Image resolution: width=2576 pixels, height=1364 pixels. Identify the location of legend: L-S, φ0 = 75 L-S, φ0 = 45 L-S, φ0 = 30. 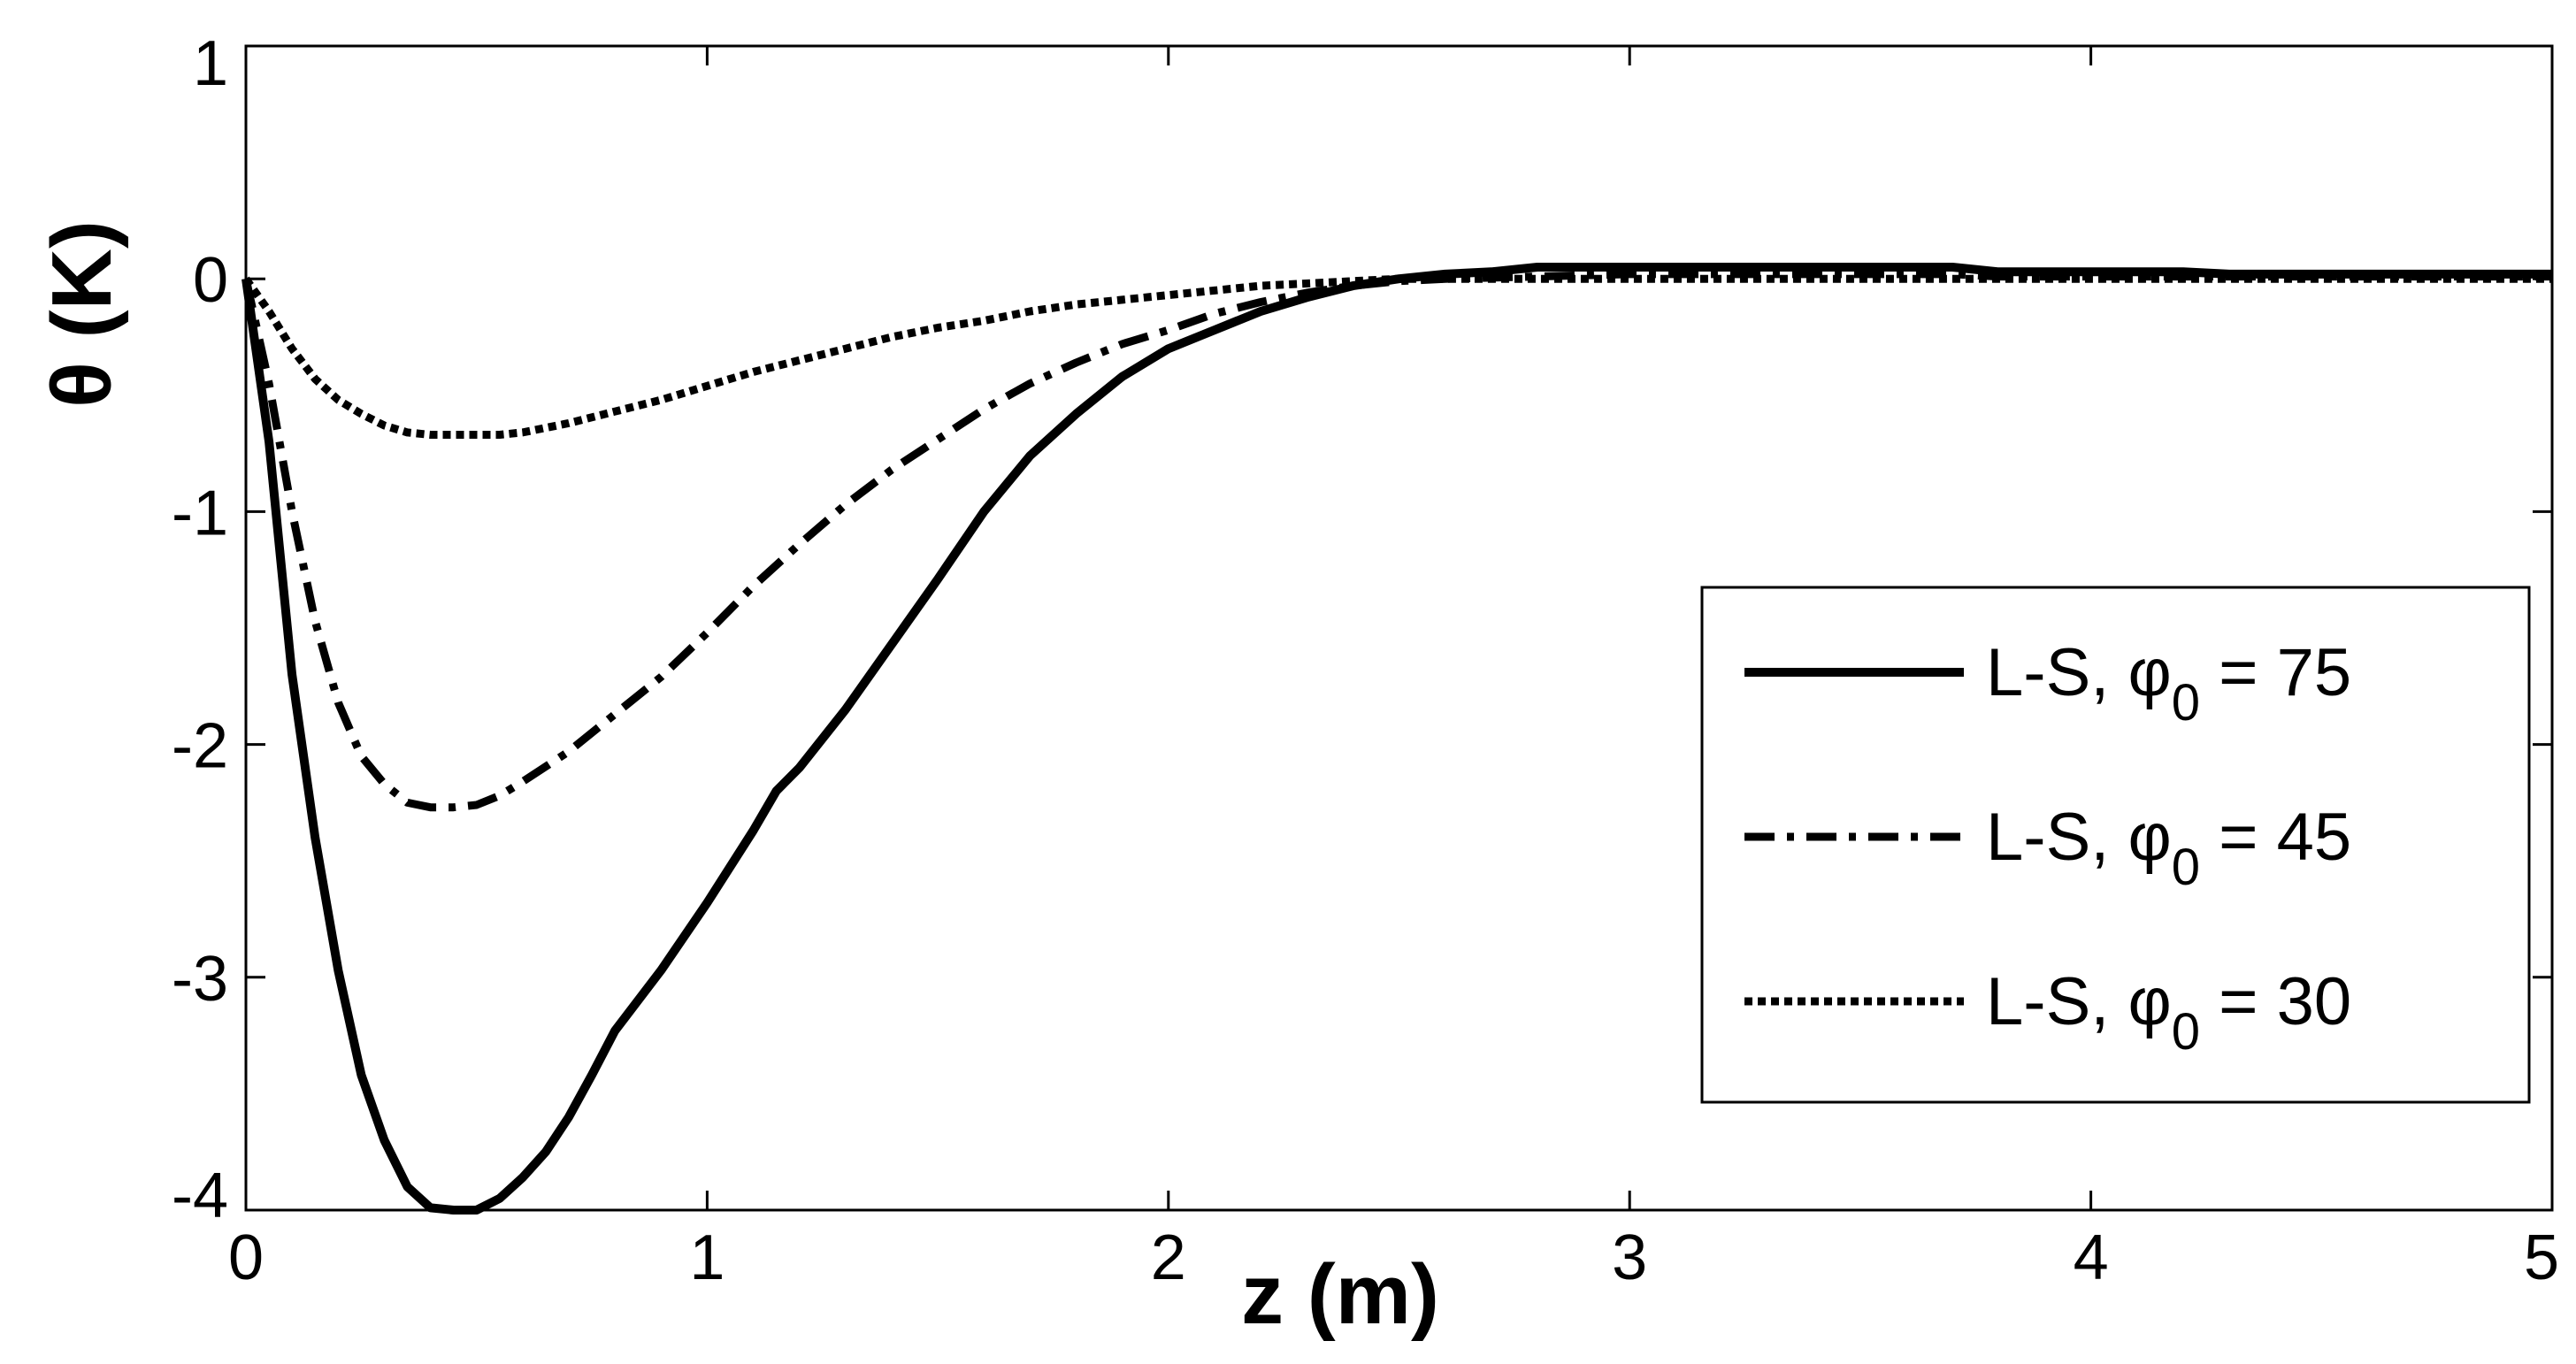
(2115, 845).